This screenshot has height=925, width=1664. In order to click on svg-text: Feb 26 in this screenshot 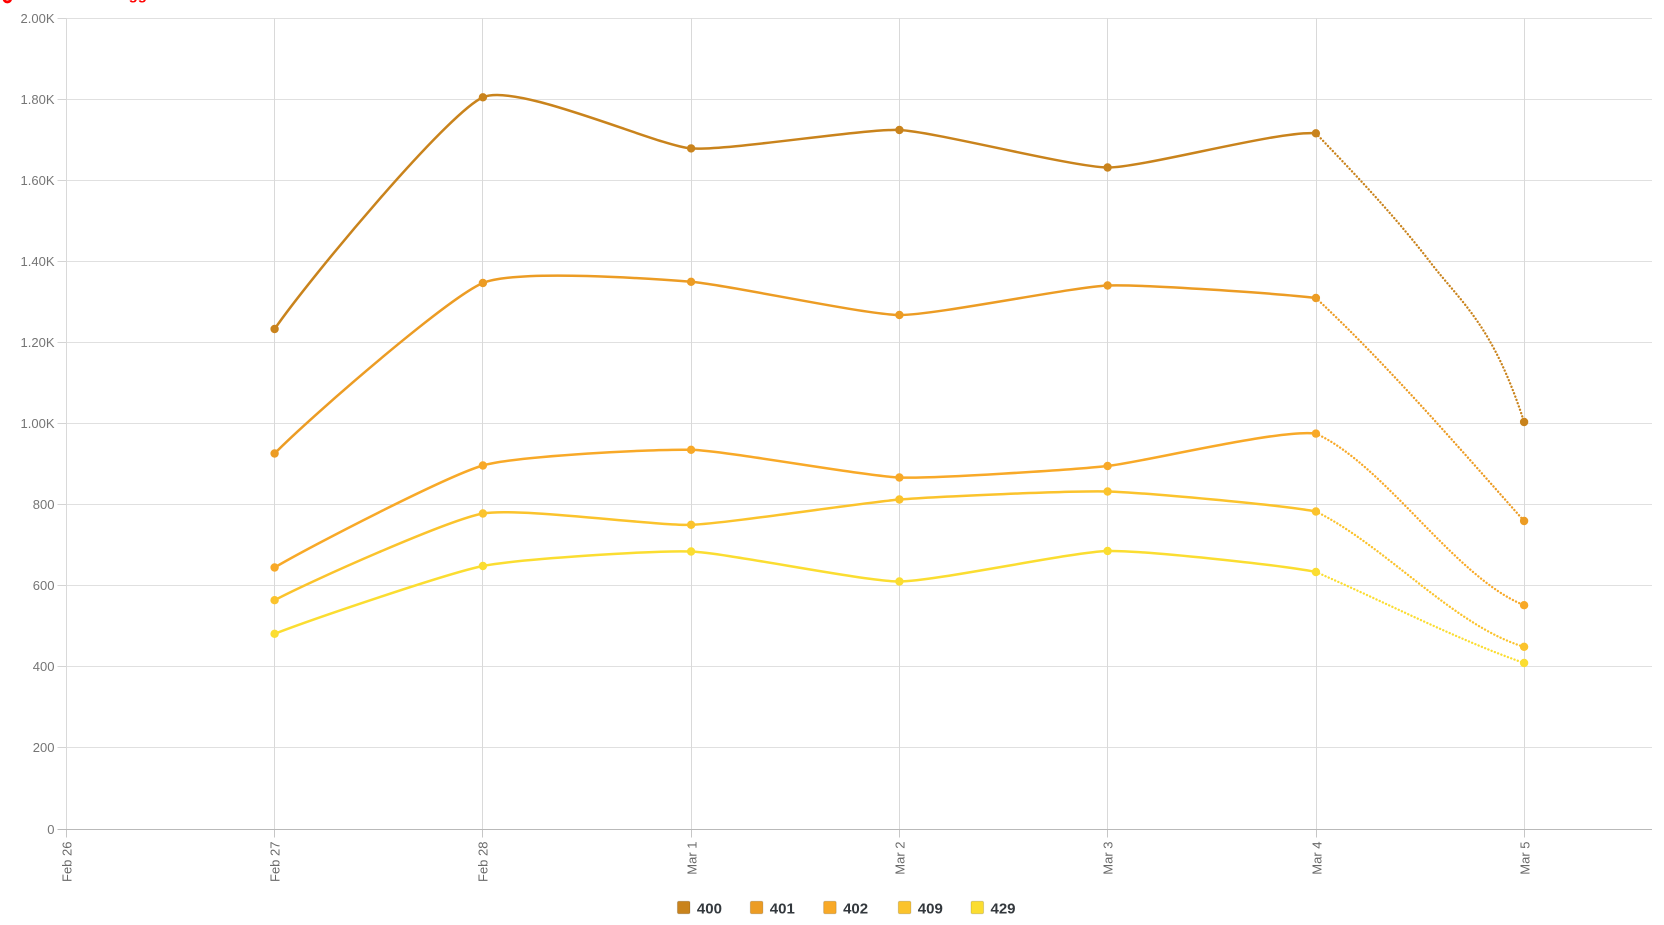, I will do `click(66, 862)`.